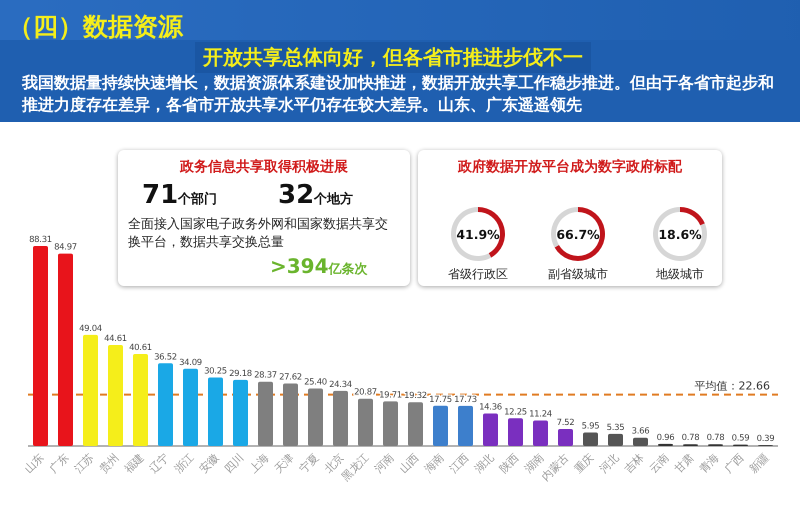  I want to click on x-tick-label: 江西, so click(459, 463).